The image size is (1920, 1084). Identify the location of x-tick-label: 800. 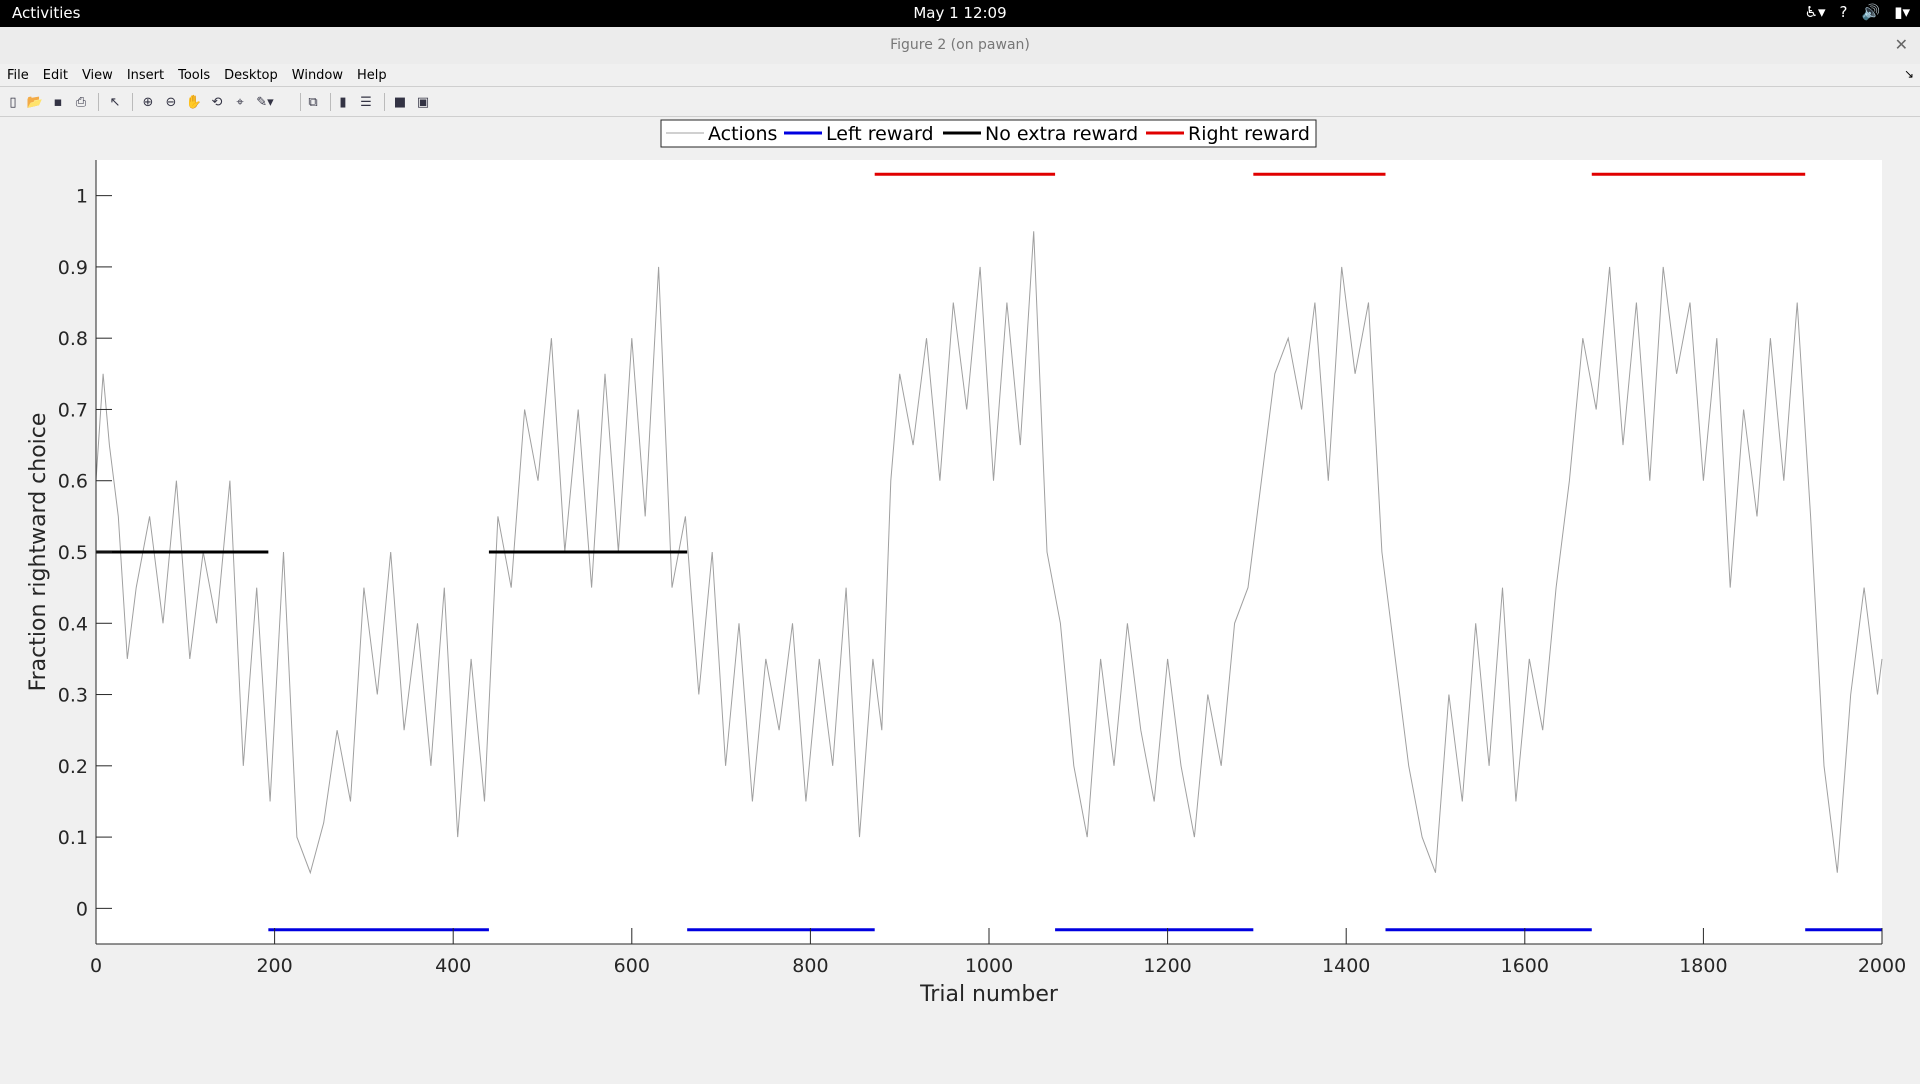
(810, 966).